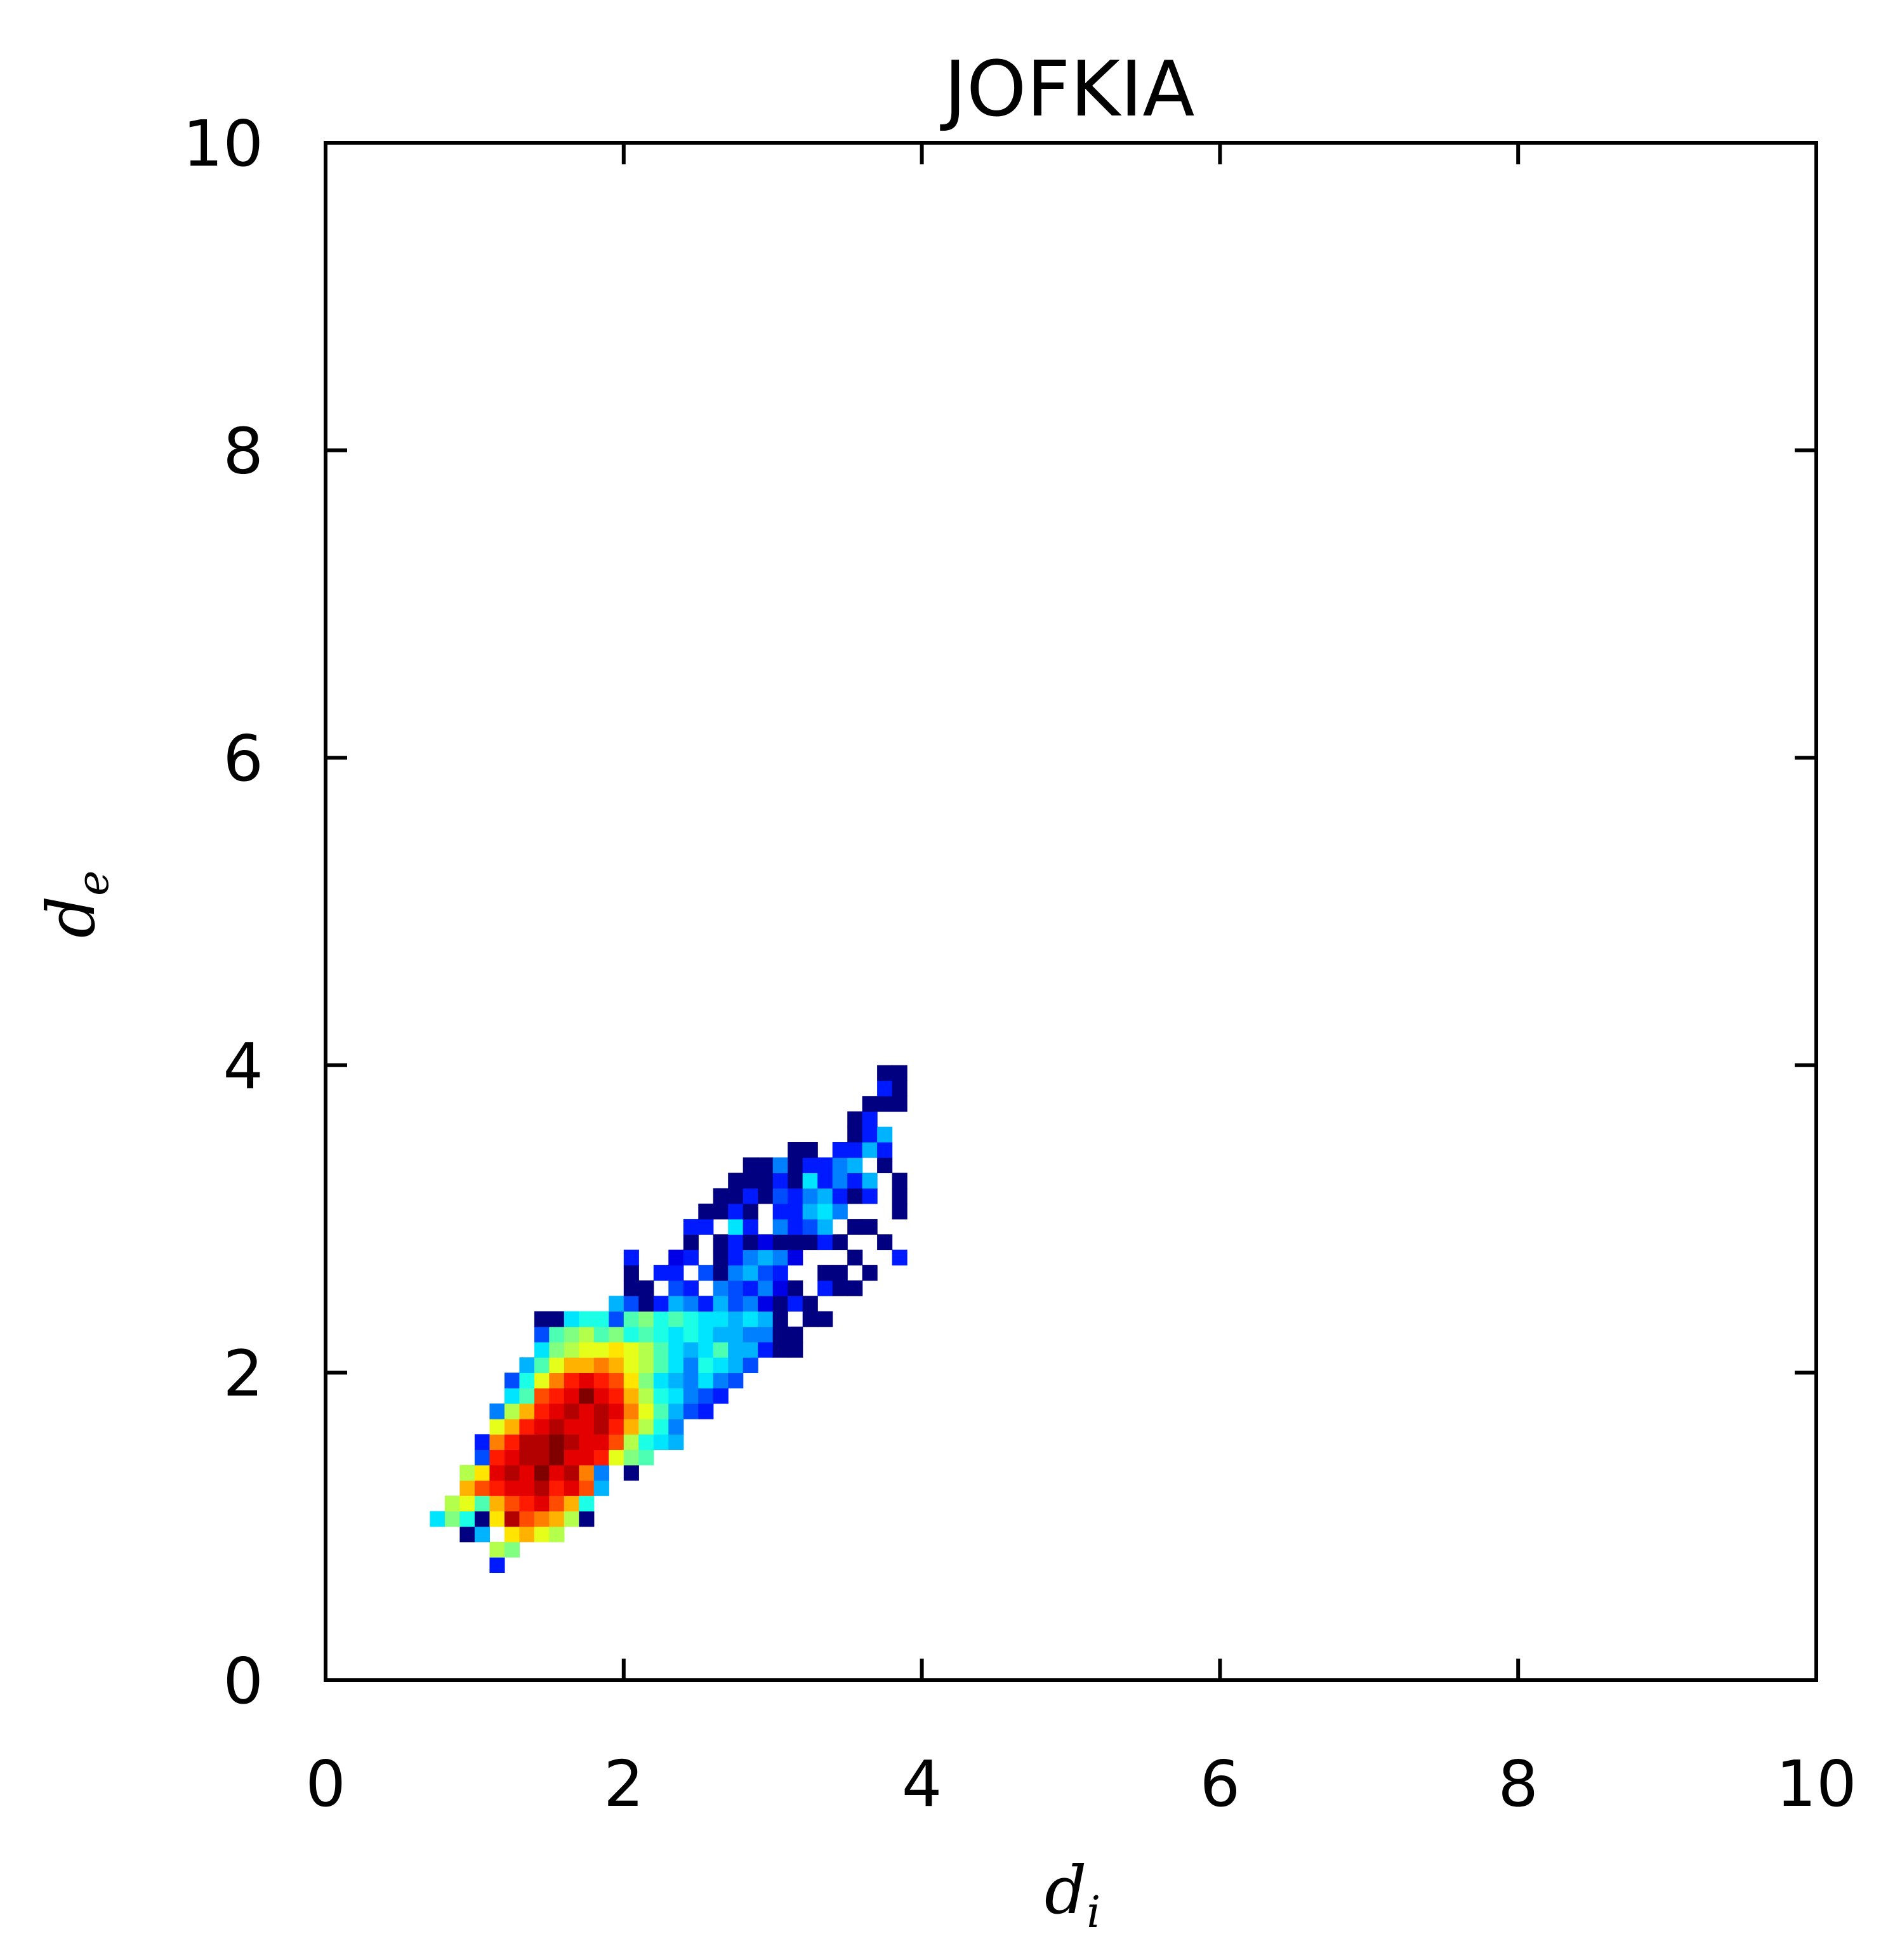 The width and height of the screenshot is (1888, 1960). Describe the element at coordinates (1066, 90) in the screenshot. I see `chart-title: JOFKIA` at that location.